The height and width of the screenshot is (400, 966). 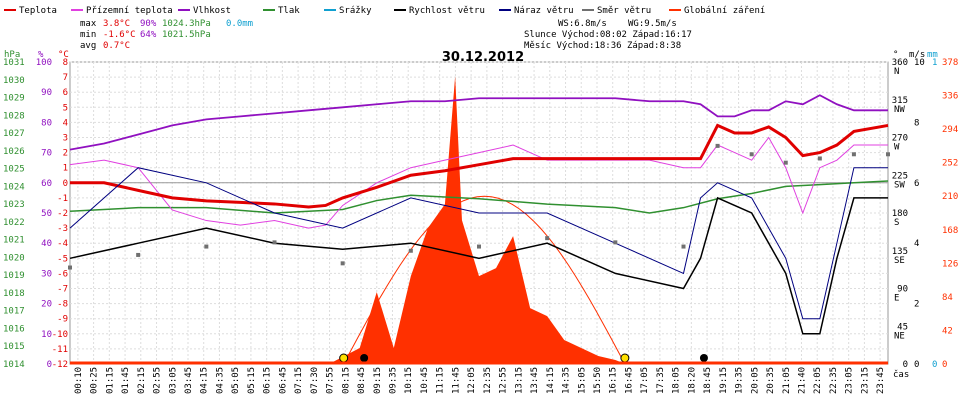 I want to click on pct-tick-label: 40, so click(x=46, y=244).